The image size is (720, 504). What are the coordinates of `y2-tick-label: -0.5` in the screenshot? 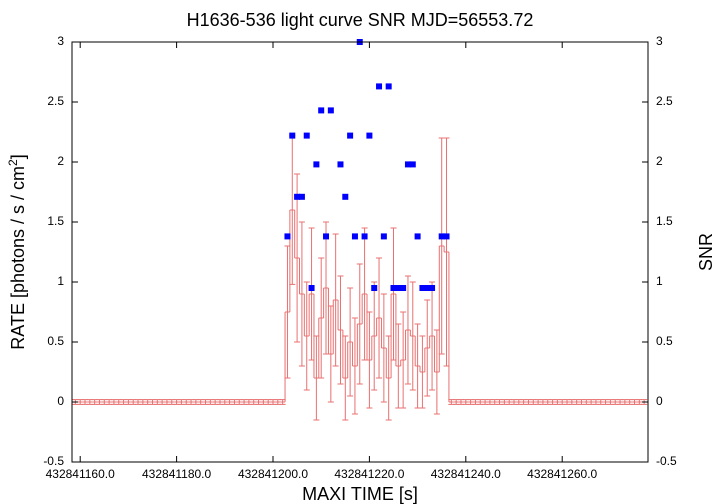 It's located at (666, 461).